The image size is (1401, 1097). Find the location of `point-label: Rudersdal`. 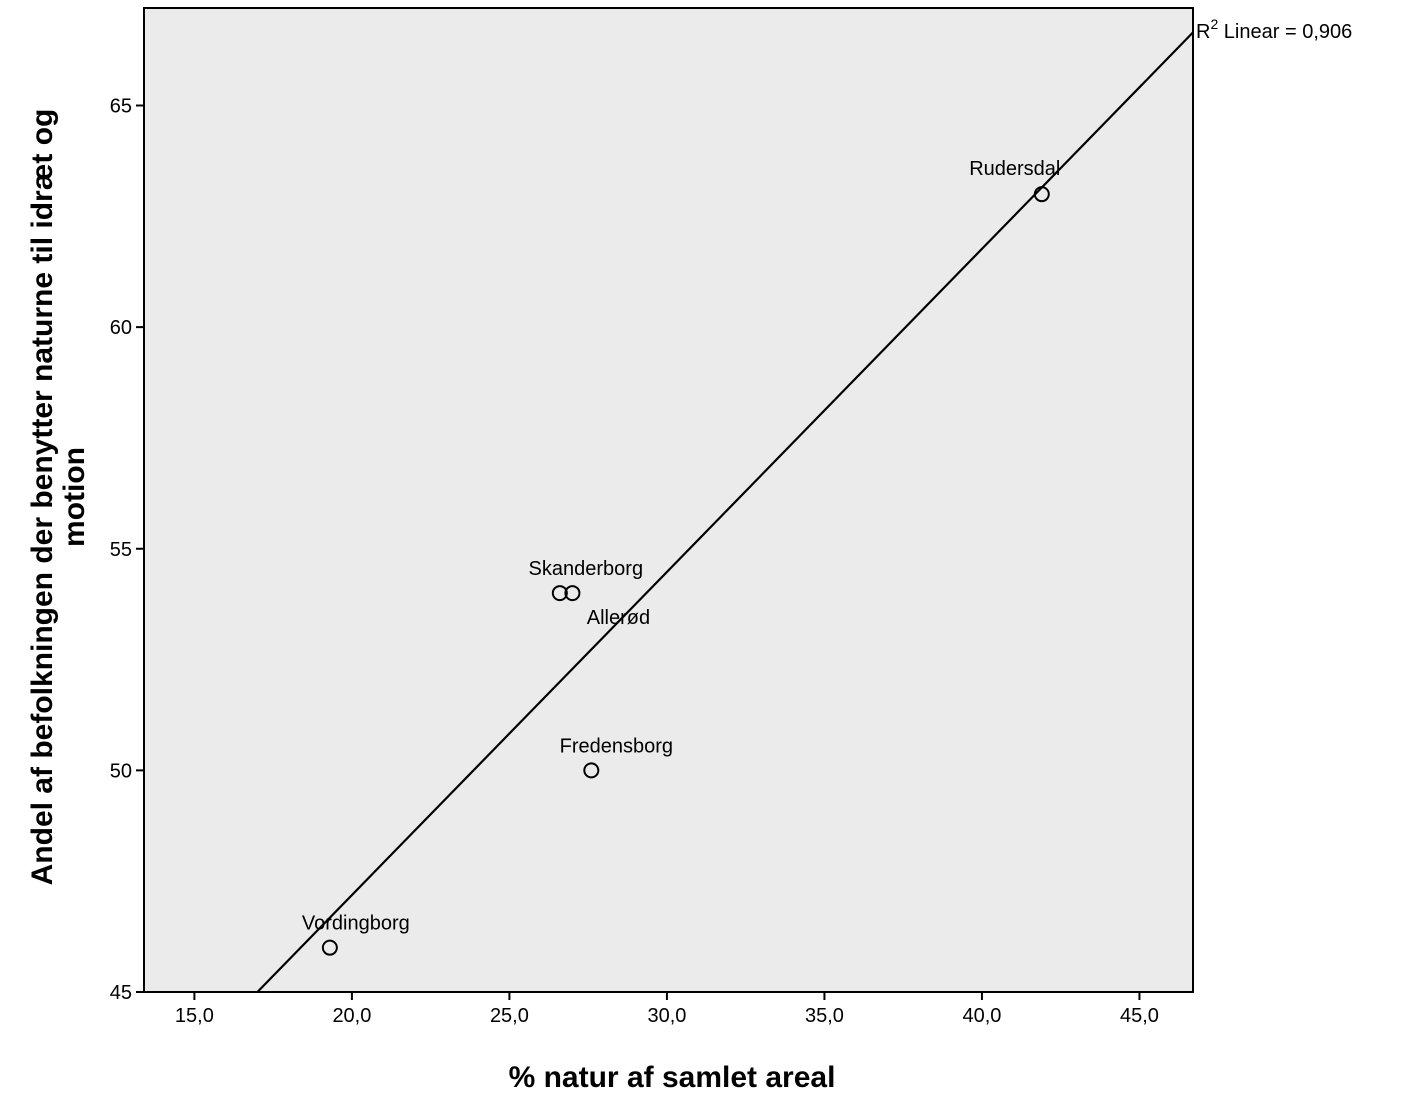

point-label: Rudersdal is located at coordinates (1014, 169).